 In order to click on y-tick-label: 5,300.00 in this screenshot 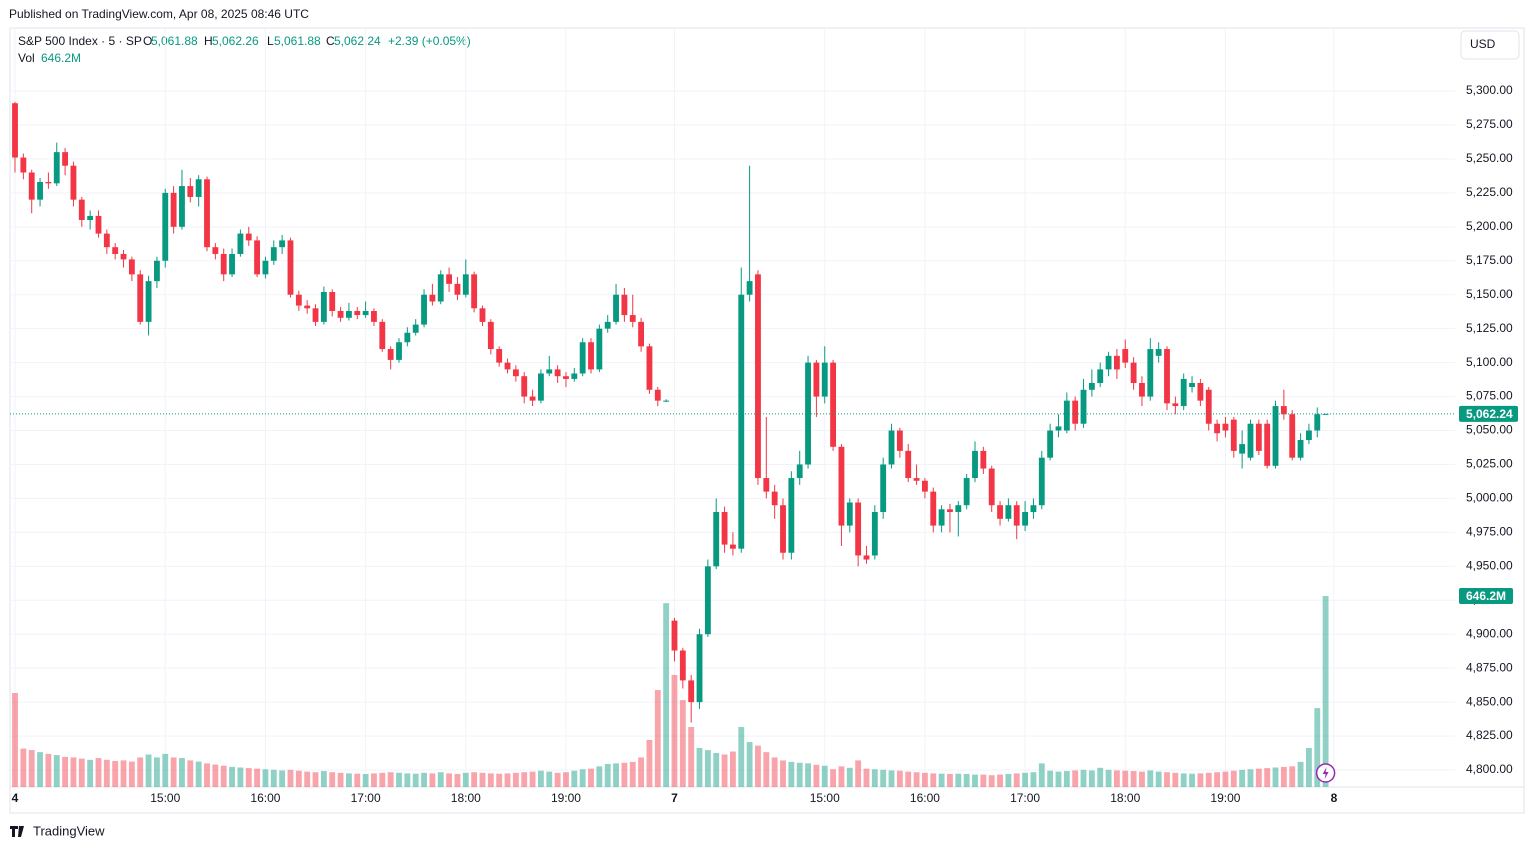, I will do `click(1489, 90)`.